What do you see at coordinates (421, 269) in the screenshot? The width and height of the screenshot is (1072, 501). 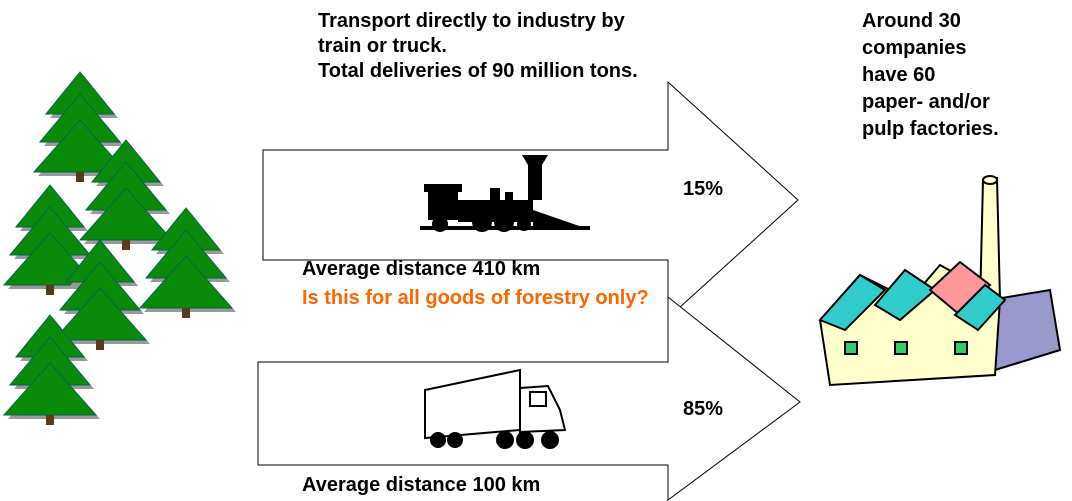 I see `train-caption: Average distance 410 km` at bounding box center [421, 269].